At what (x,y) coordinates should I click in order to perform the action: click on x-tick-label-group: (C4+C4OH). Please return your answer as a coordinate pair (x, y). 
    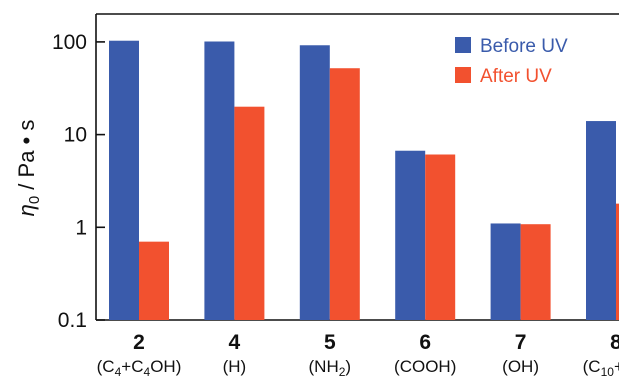
    Looking at the image, I should click on (139, 368).